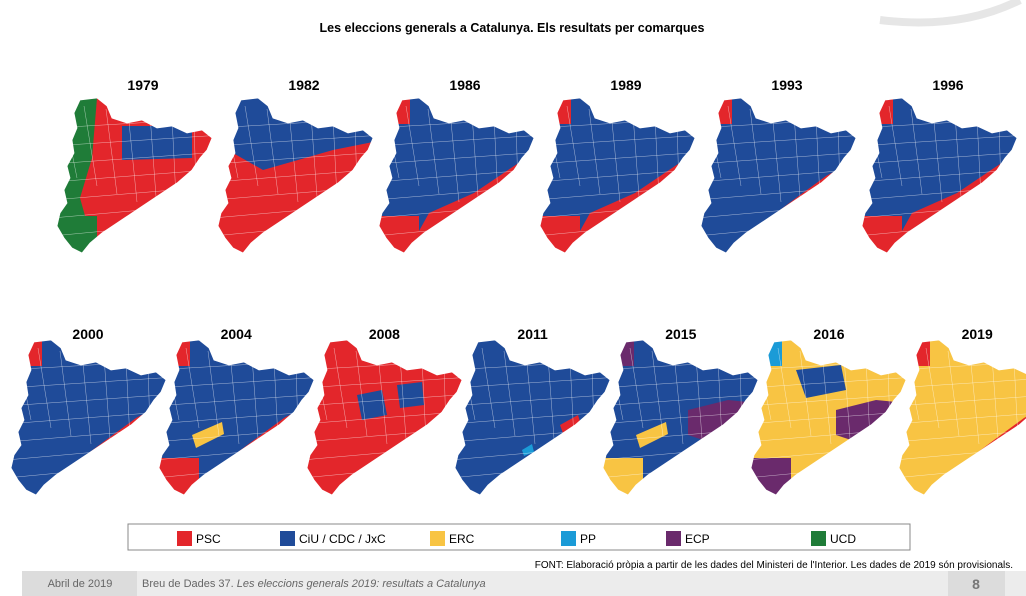  What do you see at coordinates (976, 584) in the screenshot?
I see `page-number: 8` at bounding box center [976, 584].